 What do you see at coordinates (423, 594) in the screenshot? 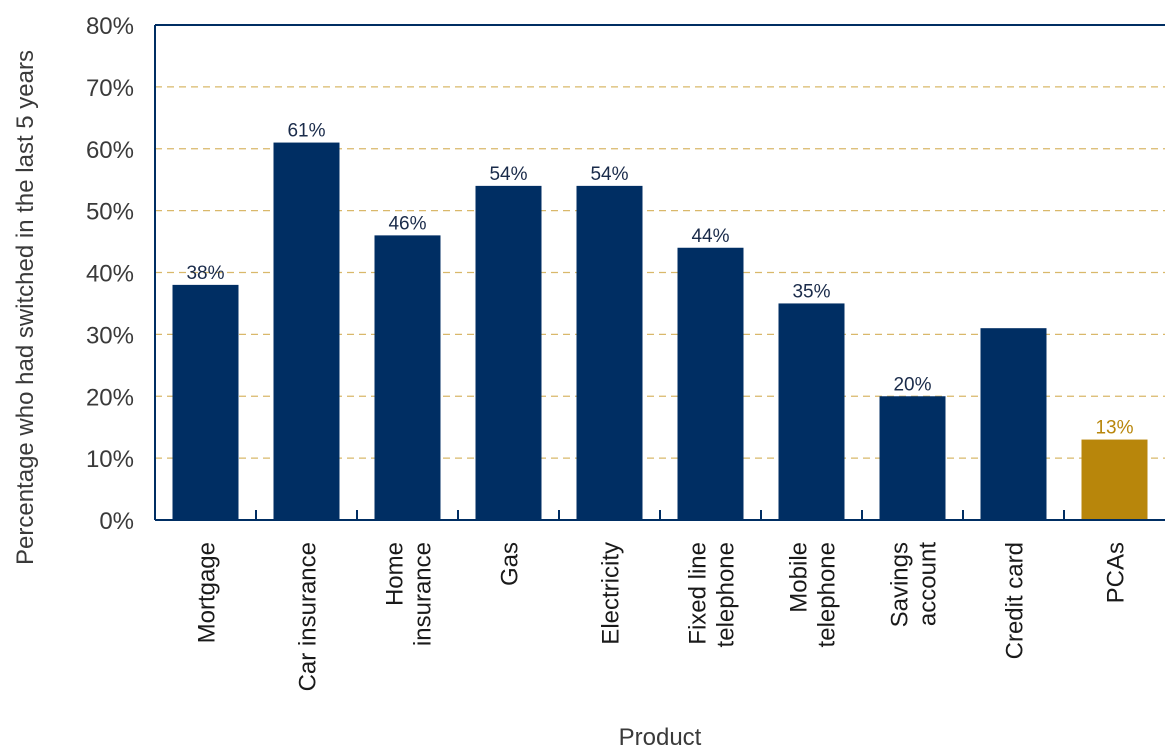
I see `category-label-2-line-1: insurance` at bounding box center [423, 594].